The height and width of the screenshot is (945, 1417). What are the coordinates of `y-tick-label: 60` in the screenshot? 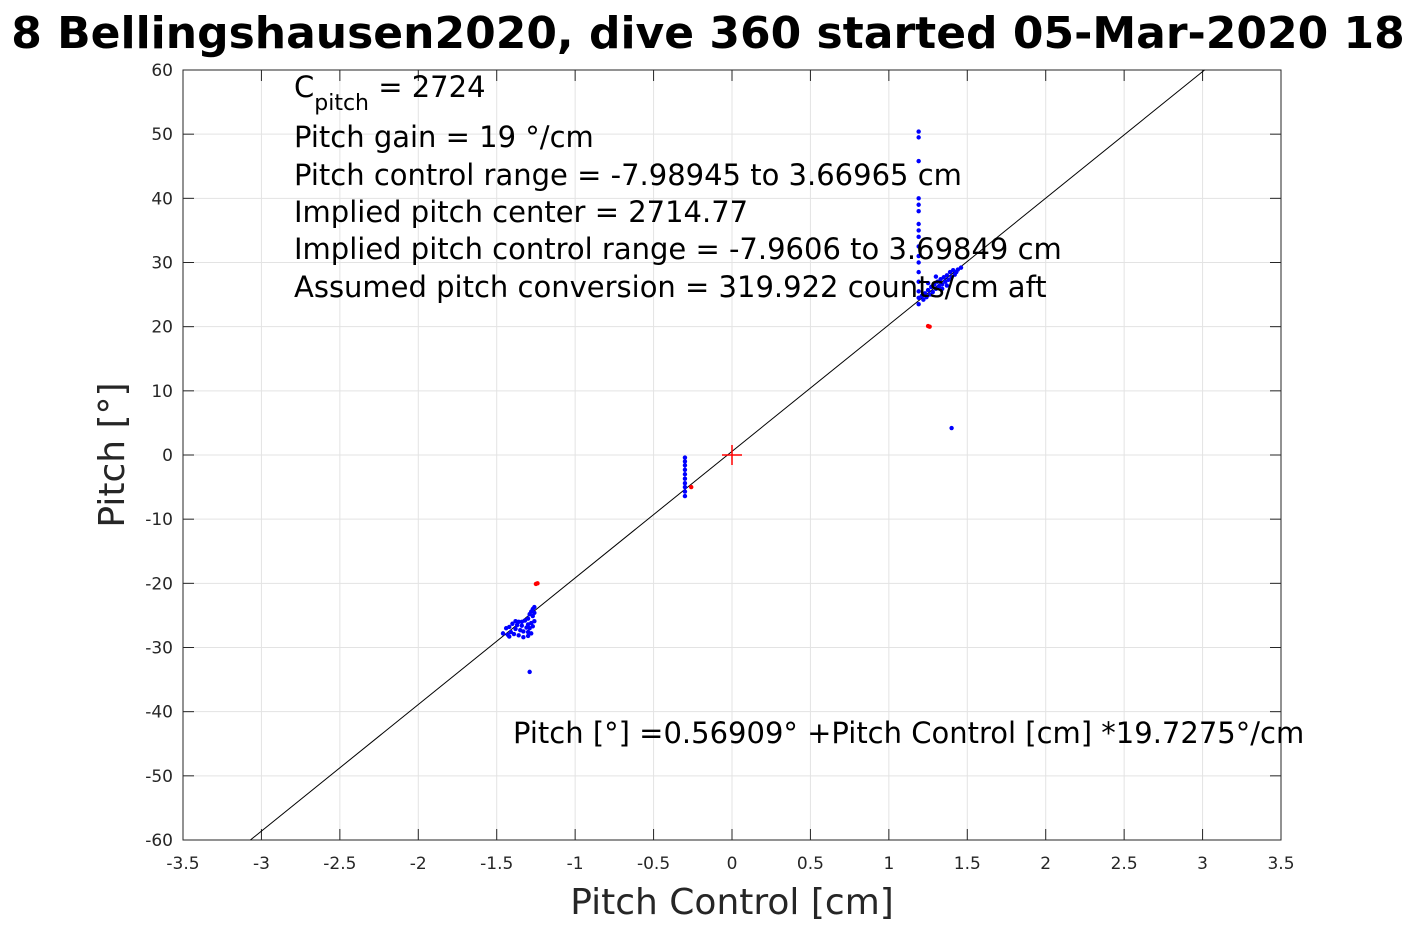 It's located at (162, 71).